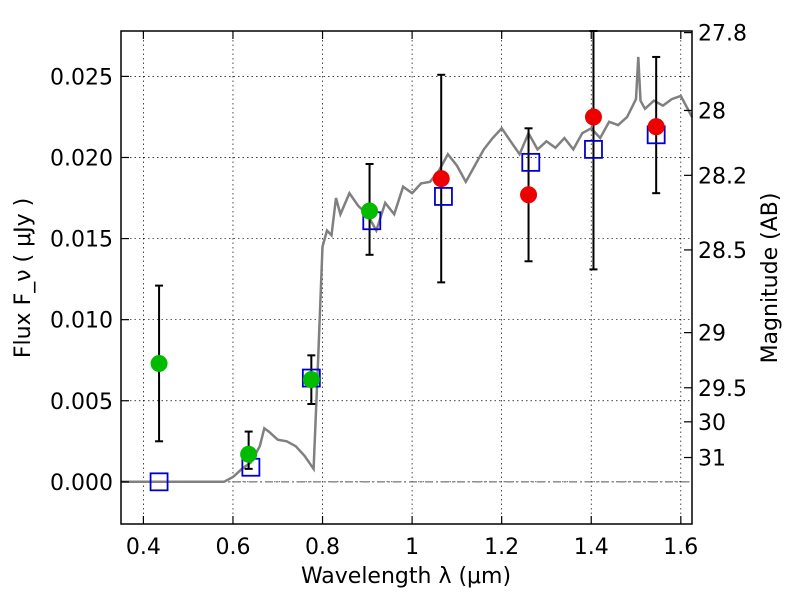  What do you see at coordinates (591, 547) in the screenshot?
I see `x-tick-label: 1.4` at bounding box center [591, 547].